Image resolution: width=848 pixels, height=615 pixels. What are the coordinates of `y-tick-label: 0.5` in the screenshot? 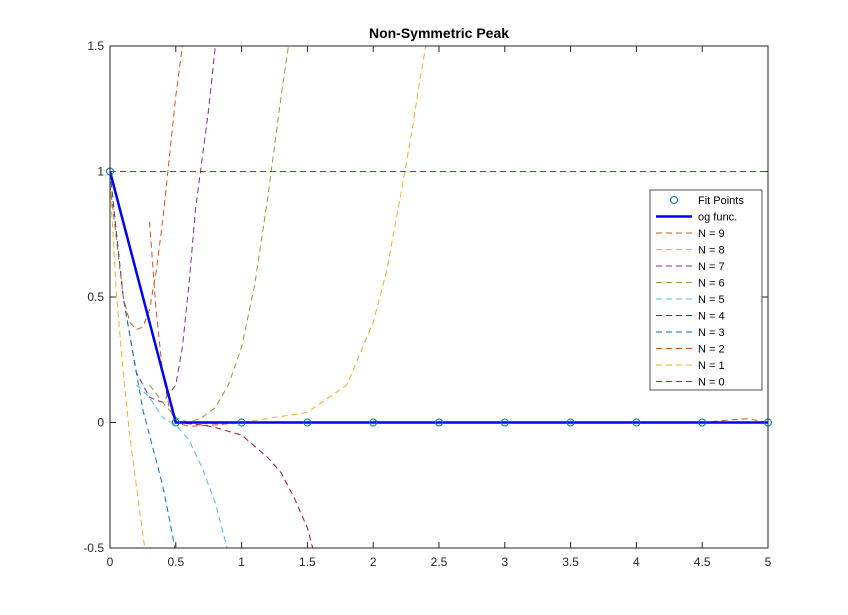 It's located at (95, 297).